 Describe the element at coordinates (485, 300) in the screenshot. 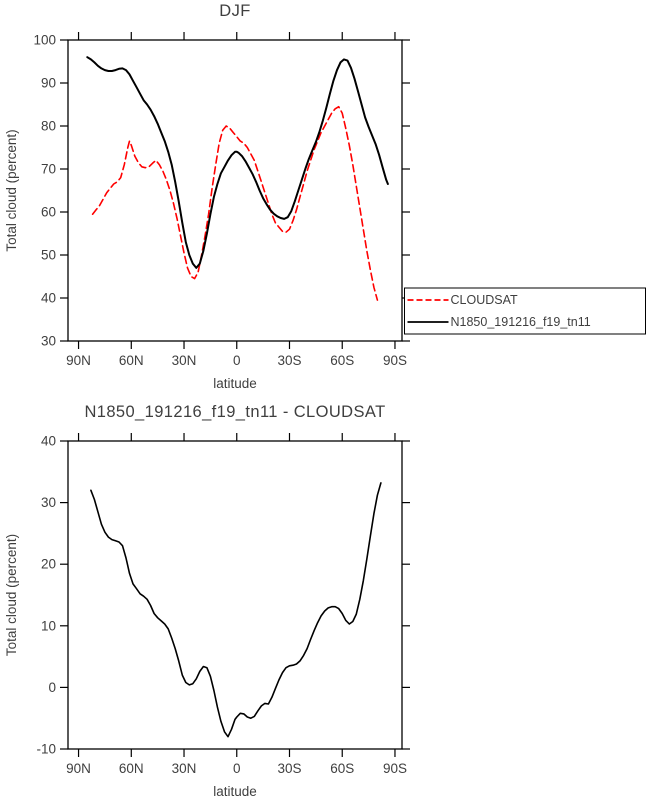

I see `legend-label: CLOUDSAT` at that location.